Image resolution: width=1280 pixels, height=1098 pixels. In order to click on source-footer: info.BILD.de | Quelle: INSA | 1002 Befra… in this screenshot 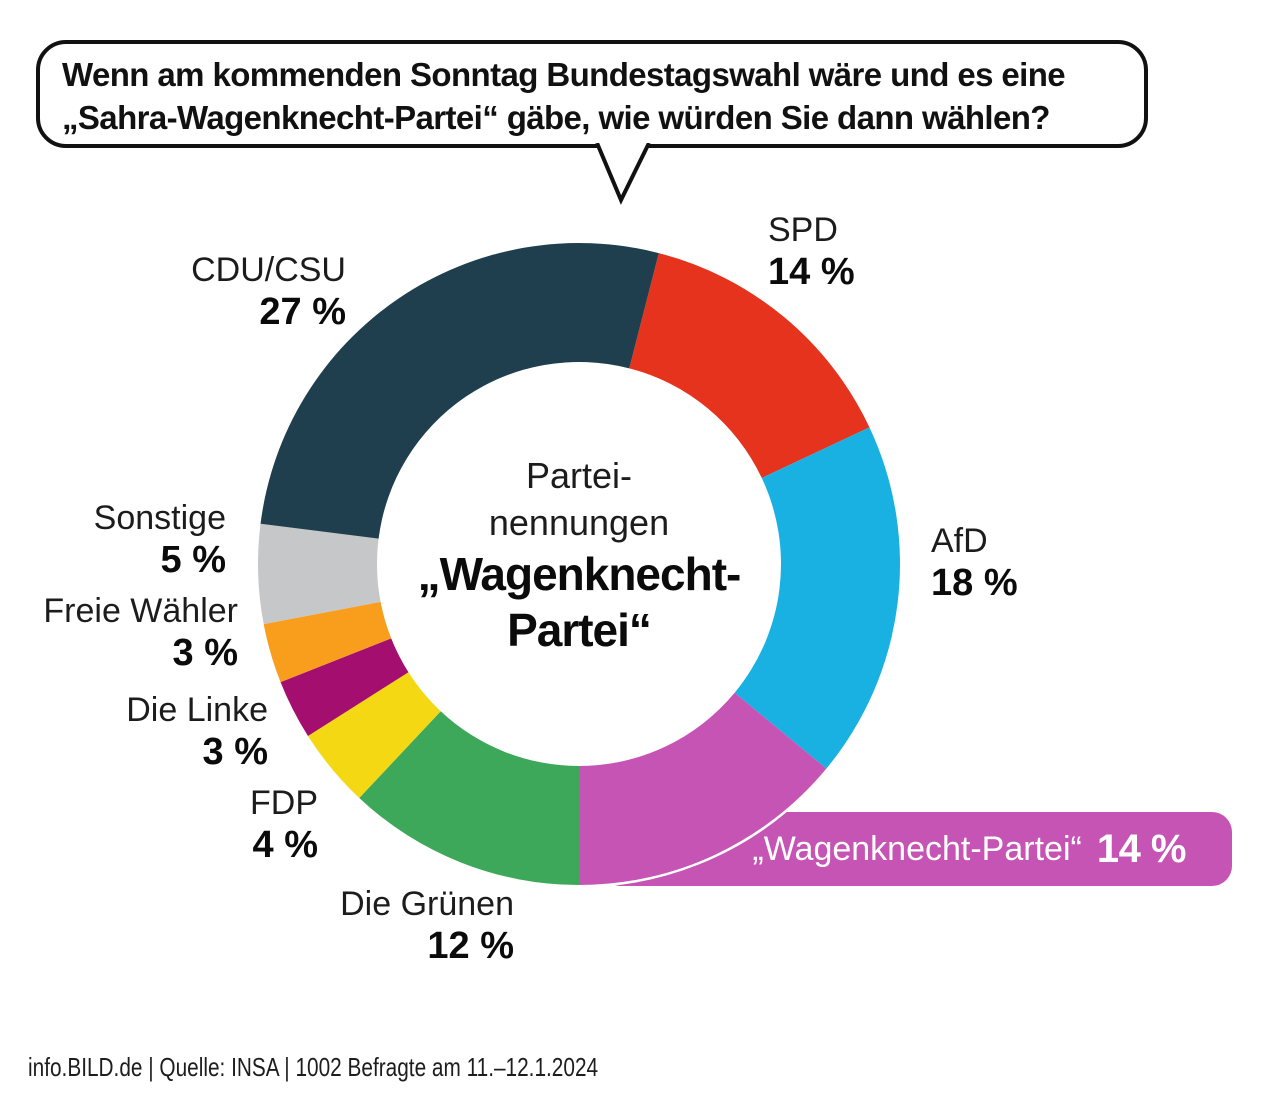, I will do `click(313, 1067)`.